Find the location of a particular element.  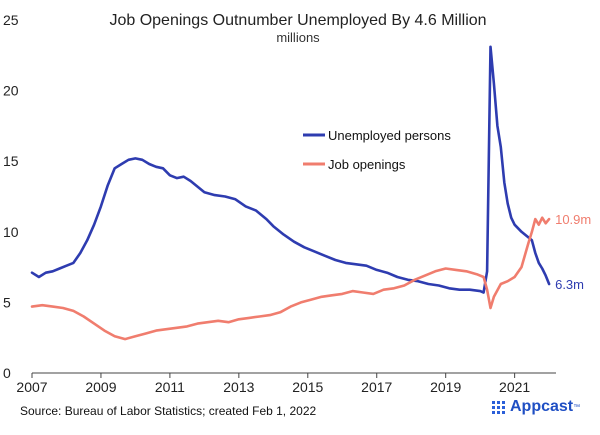

legend-label-unemployed: Unemployed persons is located at coordinates (389, 135).